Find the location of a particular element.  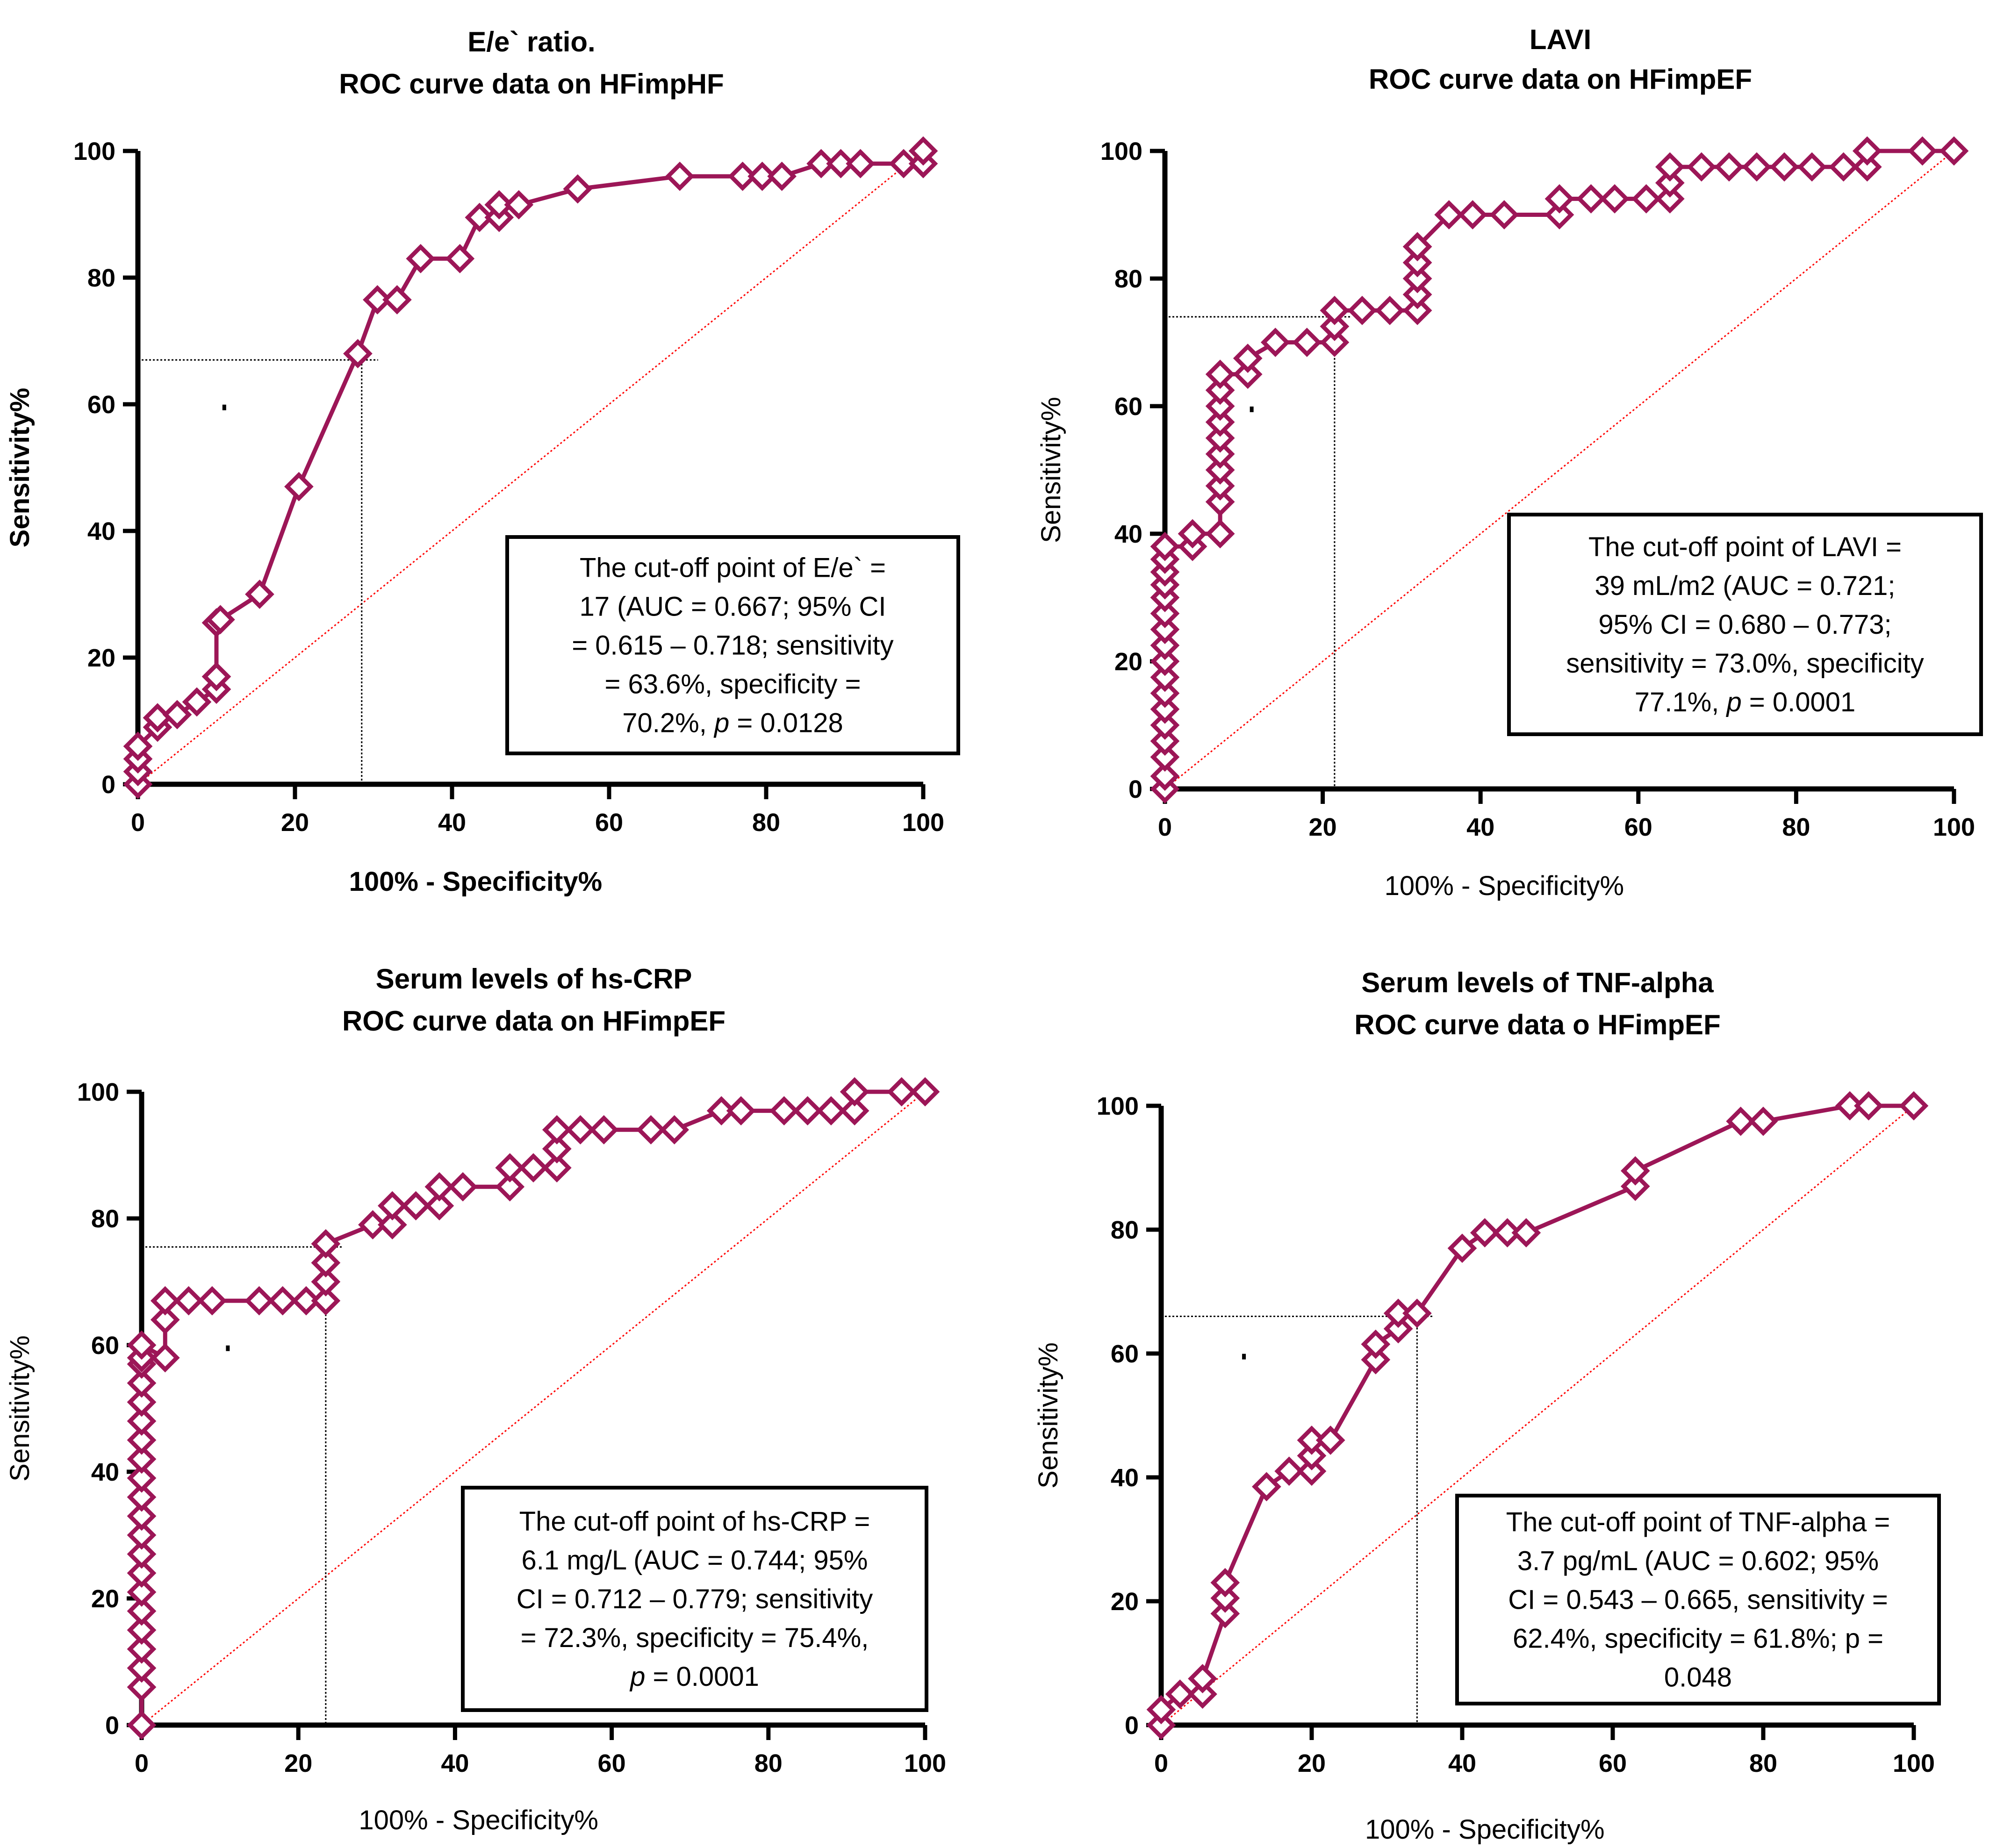

annotation-line: The cut-off point of LAVI = is located at coordinates (1745, 547).